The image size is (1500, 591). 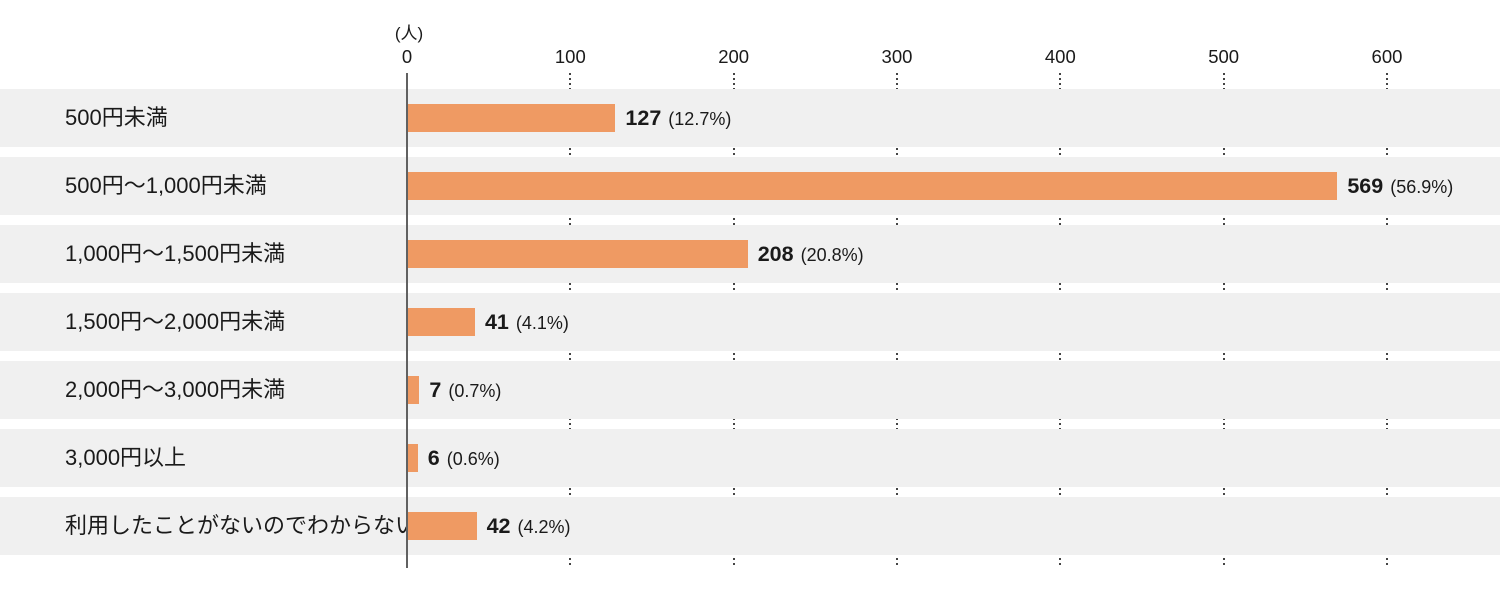 I want to click on zero-axis-line, so click(x=407, y=320).